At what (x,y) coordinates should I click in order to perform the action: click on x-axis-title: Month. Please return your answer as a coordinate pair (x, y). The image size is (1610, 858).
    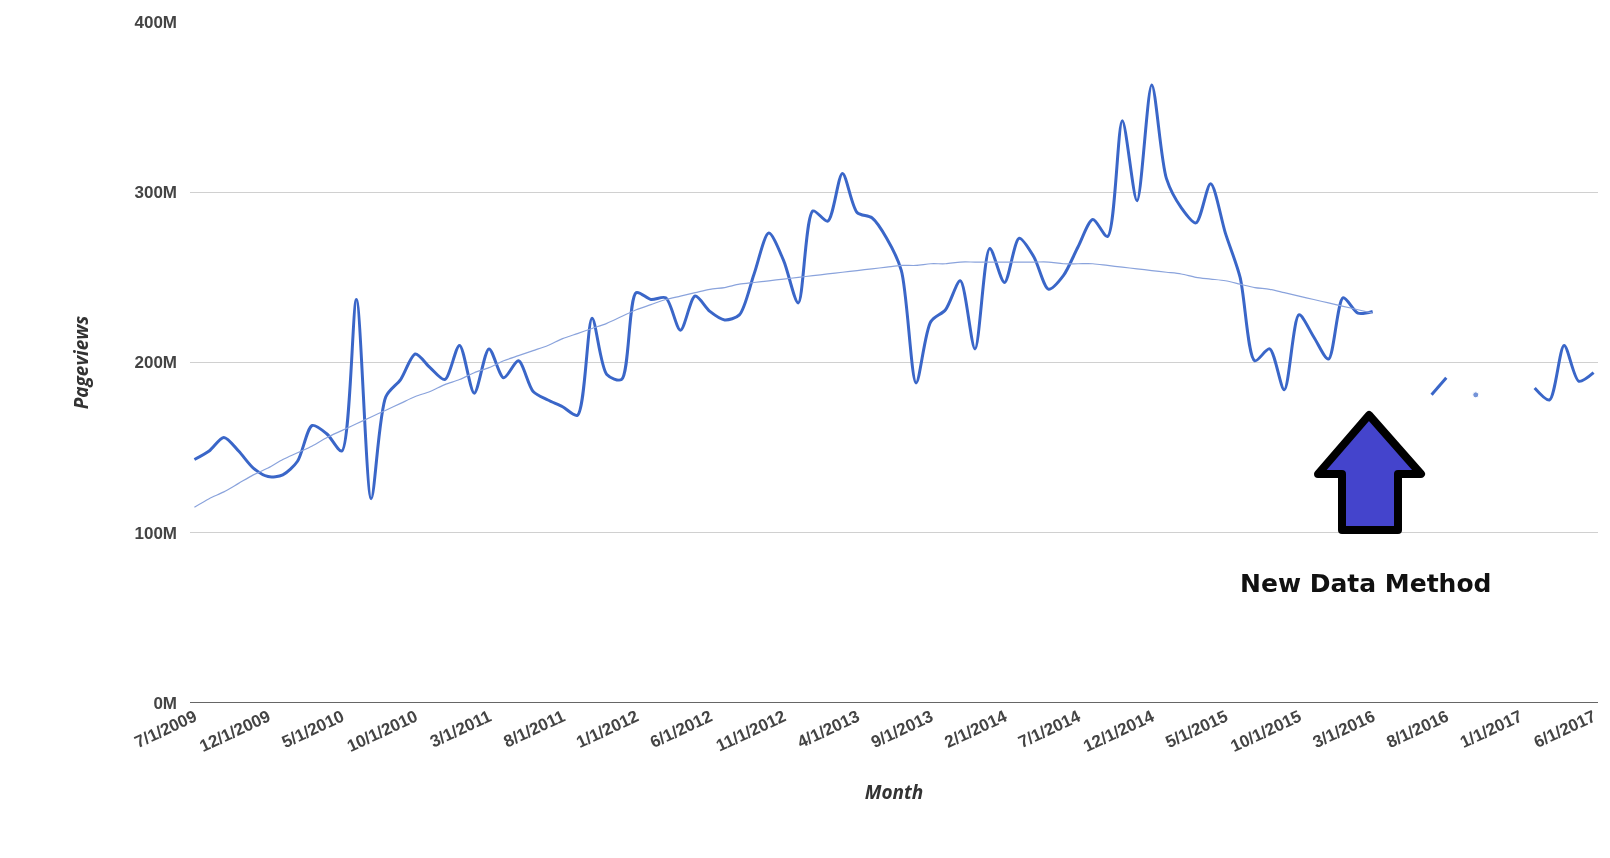
    Looking at the image, I should click on (894, 791).